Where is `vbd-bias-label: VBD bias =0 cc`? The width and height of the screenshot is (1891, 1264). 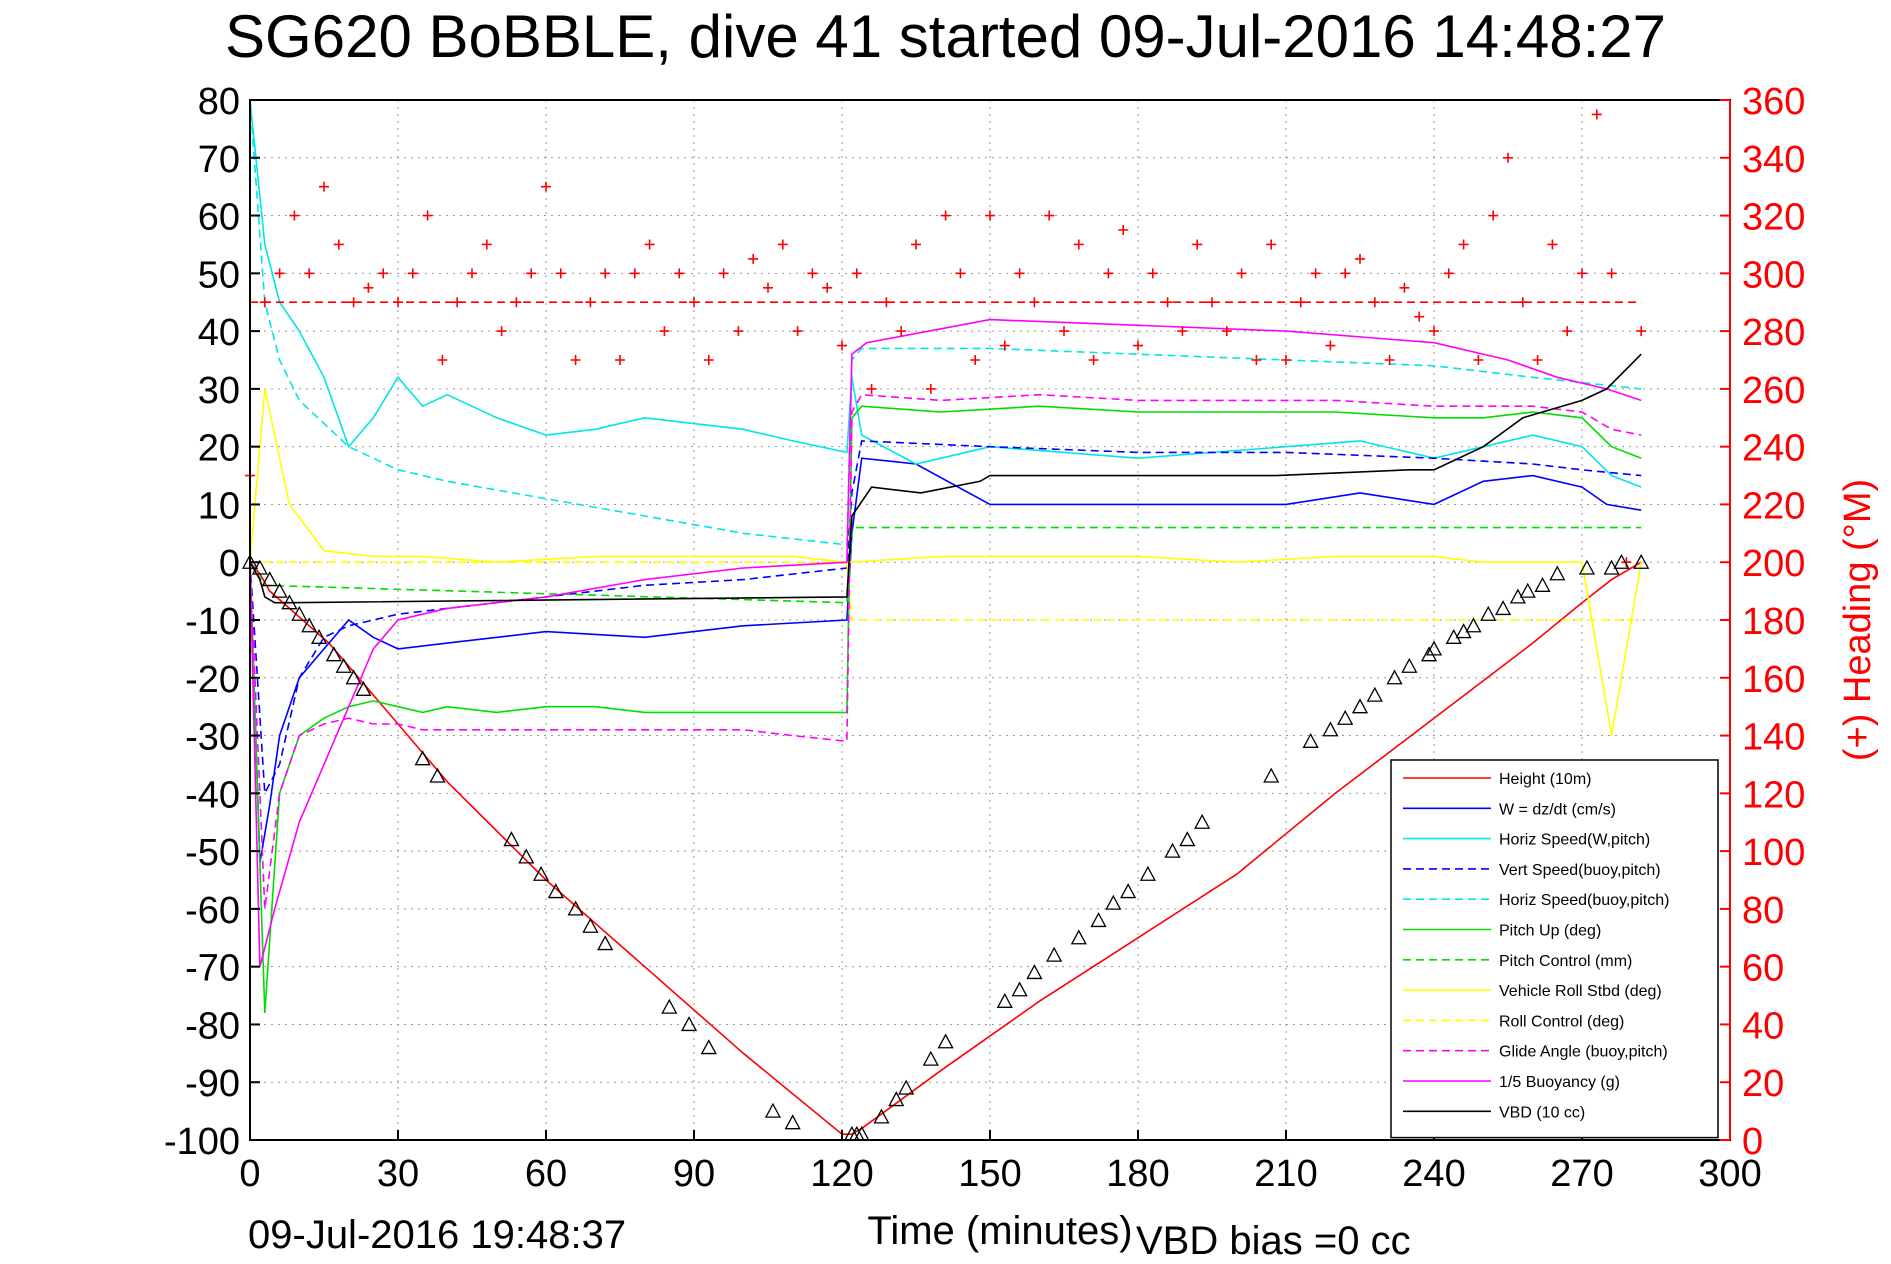
vbd-bias-label: VBD bias =0 cc is located at coordinates (1273, 1241).